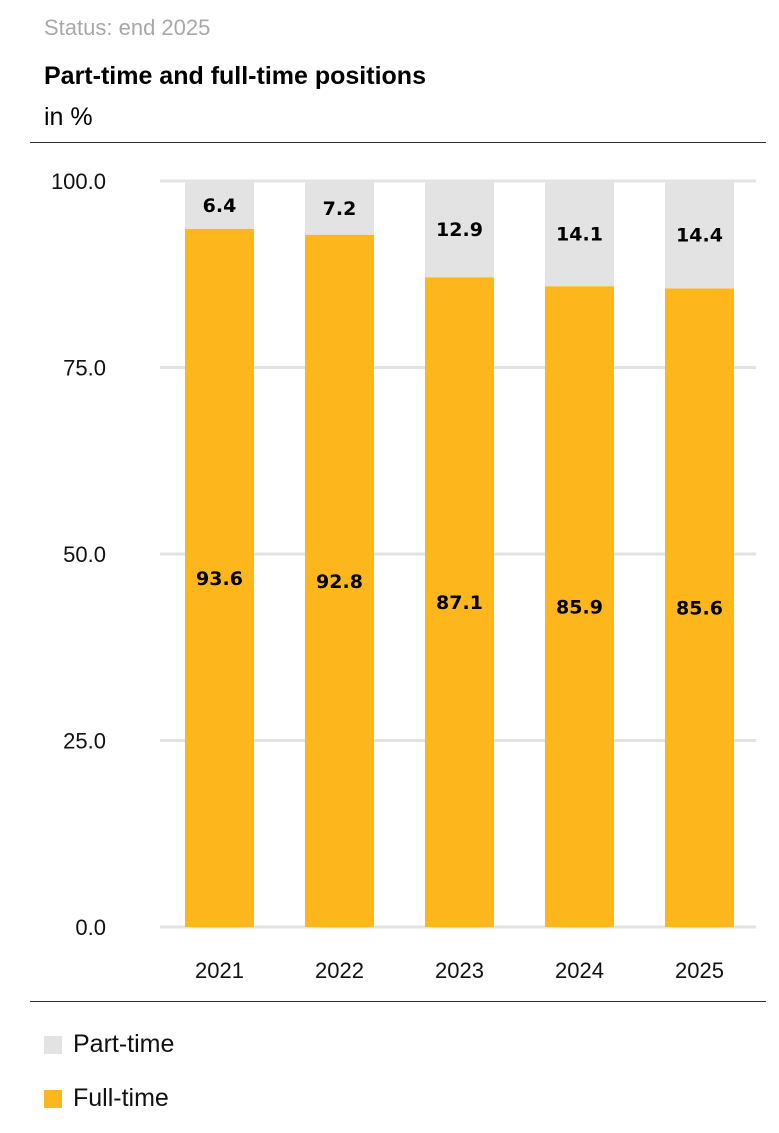  Describe the element at coordinates (219, 970) in the screenshot. I see `x-tick-label: 2021` at that location.